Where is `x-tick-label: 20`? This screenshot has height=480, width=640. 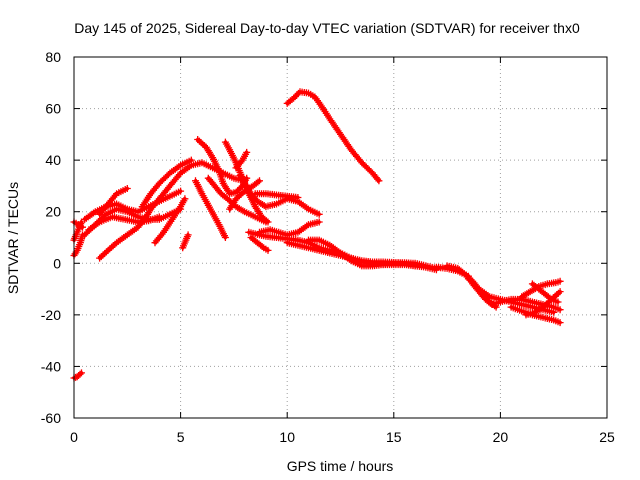 x-tick-label: 20 is located at coordinates (501, 437).